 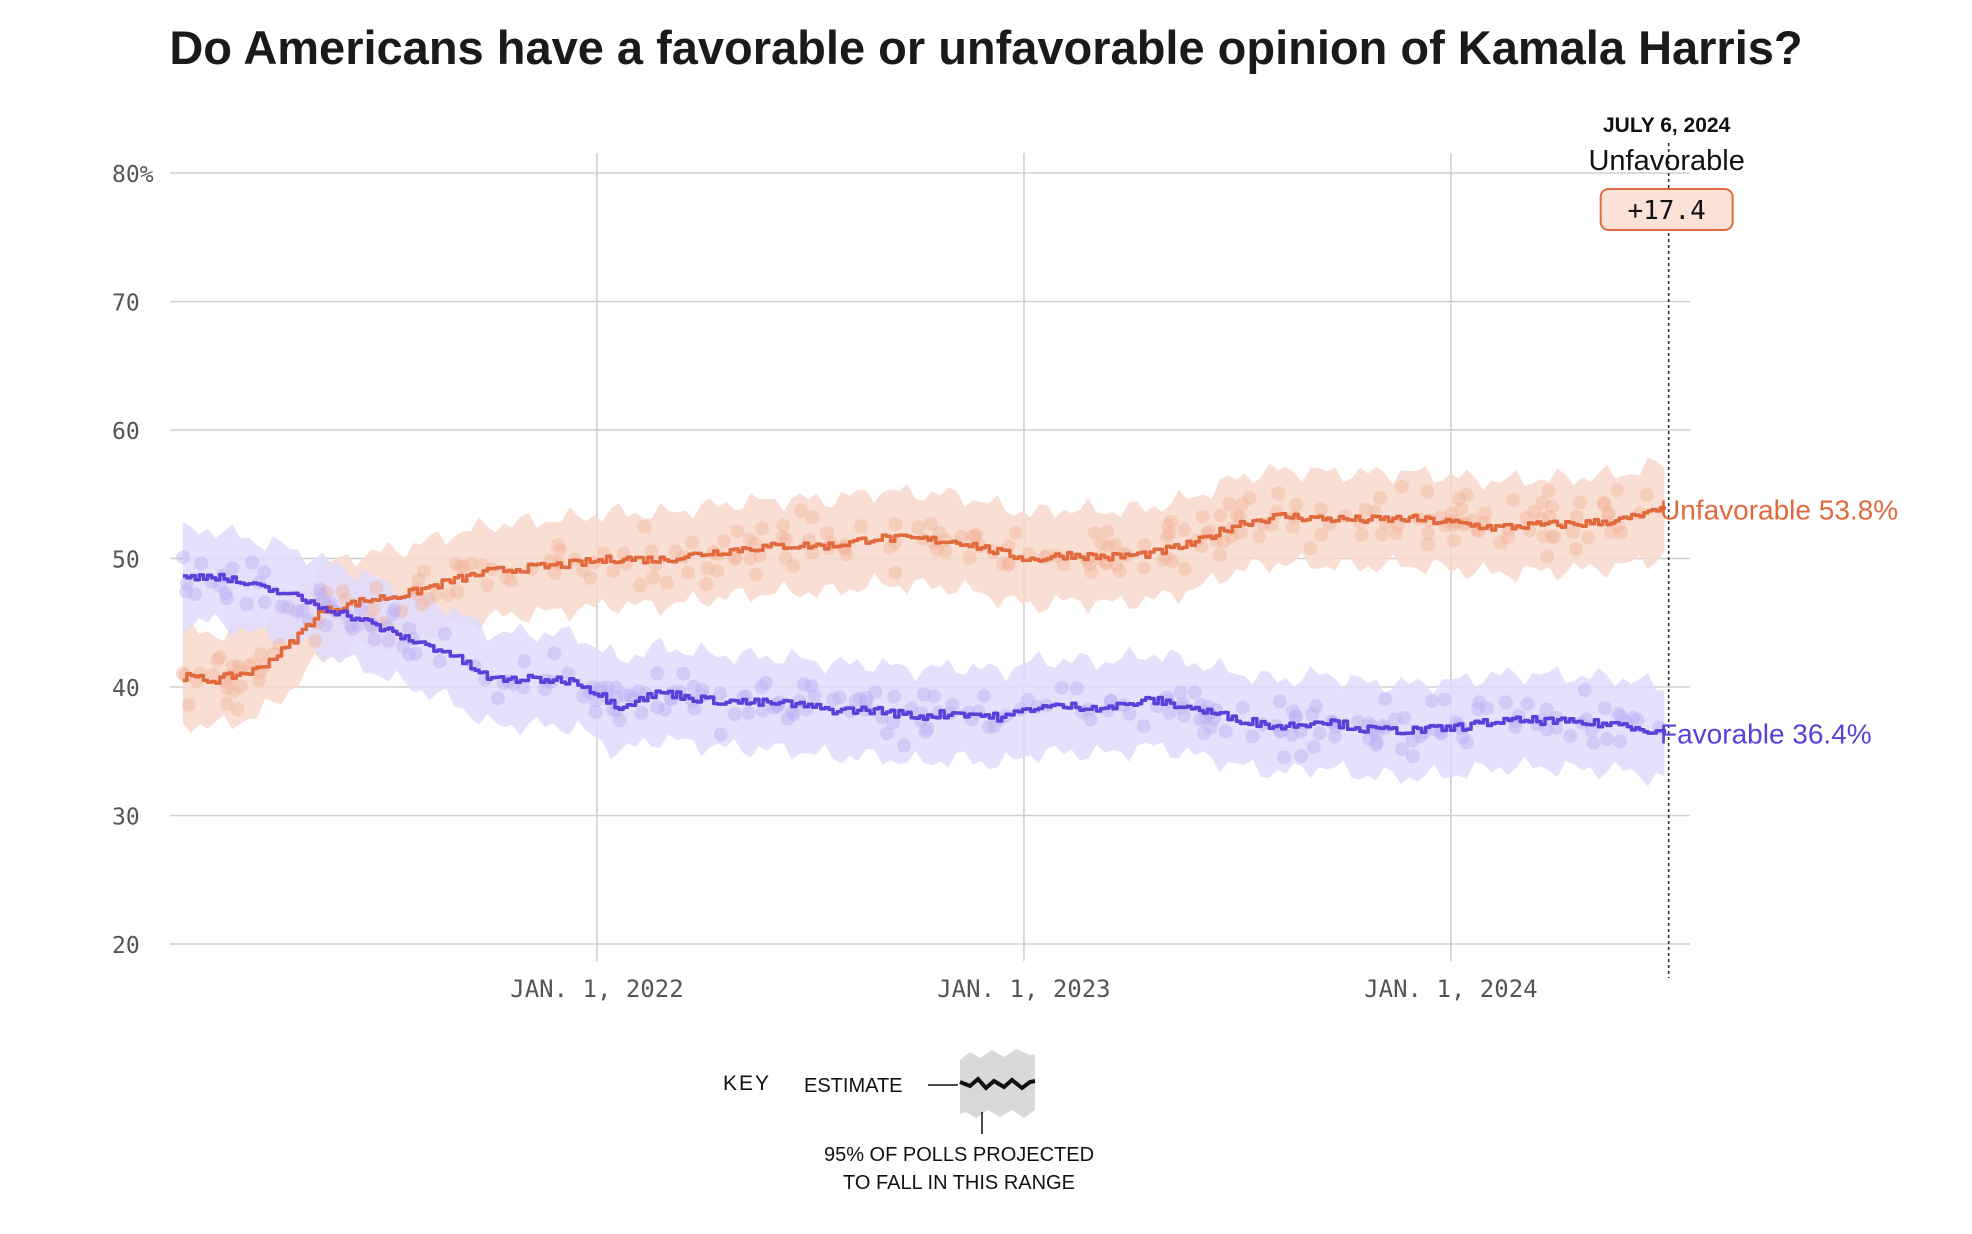 I want to click on y-tick-label: 80%, so click(x=133, y=175).